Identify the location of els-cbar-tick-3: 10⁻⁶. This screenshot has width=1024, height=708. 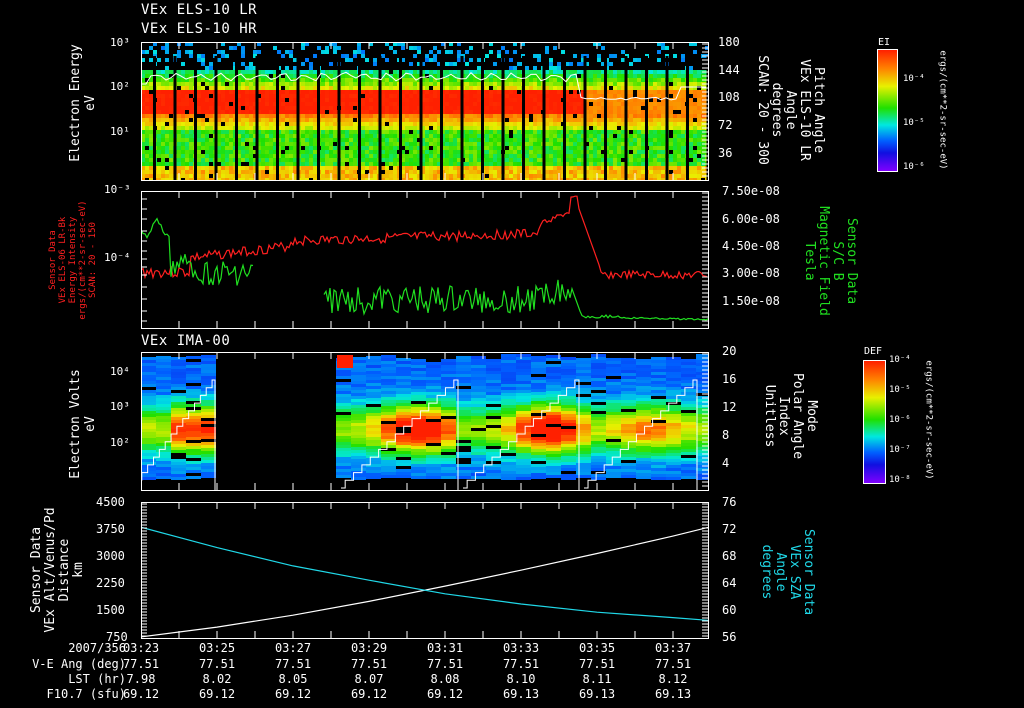
(914, 167).